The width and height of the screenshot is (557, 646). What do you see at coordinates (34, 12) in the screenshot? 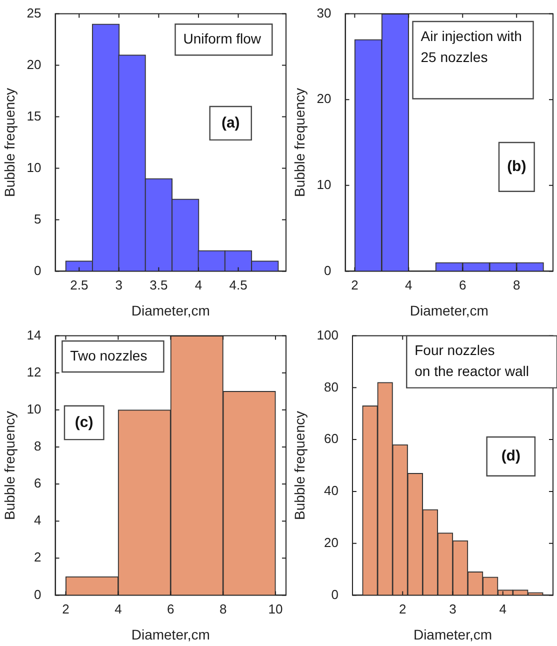
I see `y-tick-label: 25` at bounding box center [34, 12].